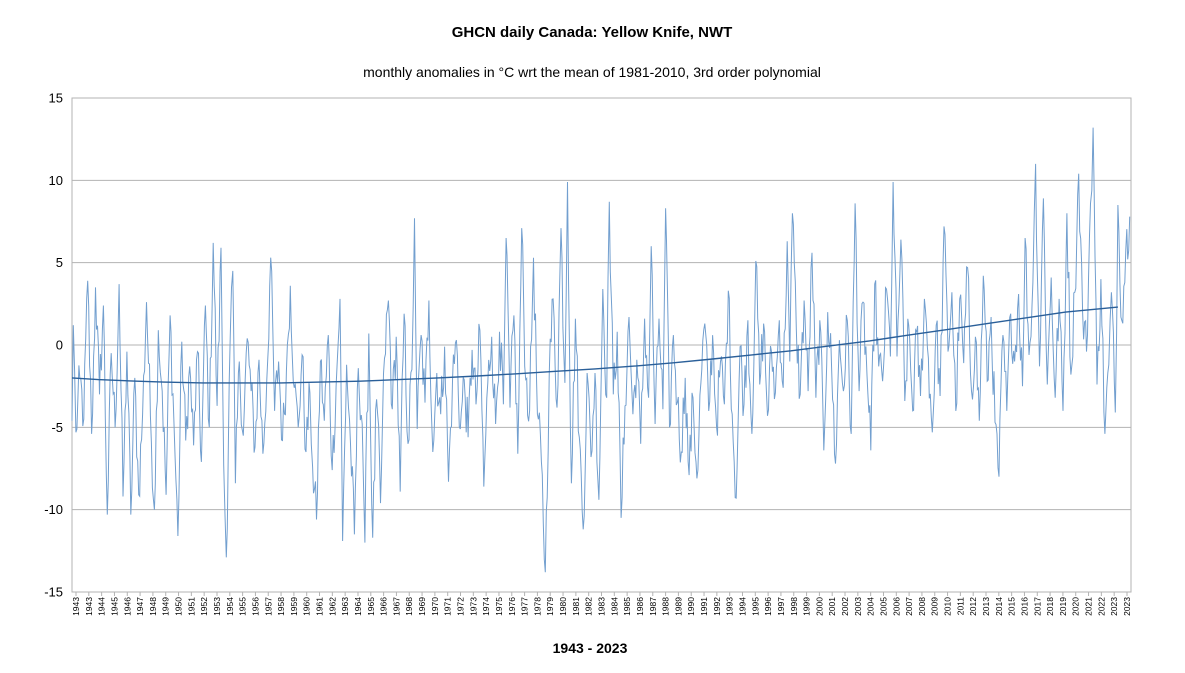  I want to click on x-tick-label: 1969, so click(422, 606).